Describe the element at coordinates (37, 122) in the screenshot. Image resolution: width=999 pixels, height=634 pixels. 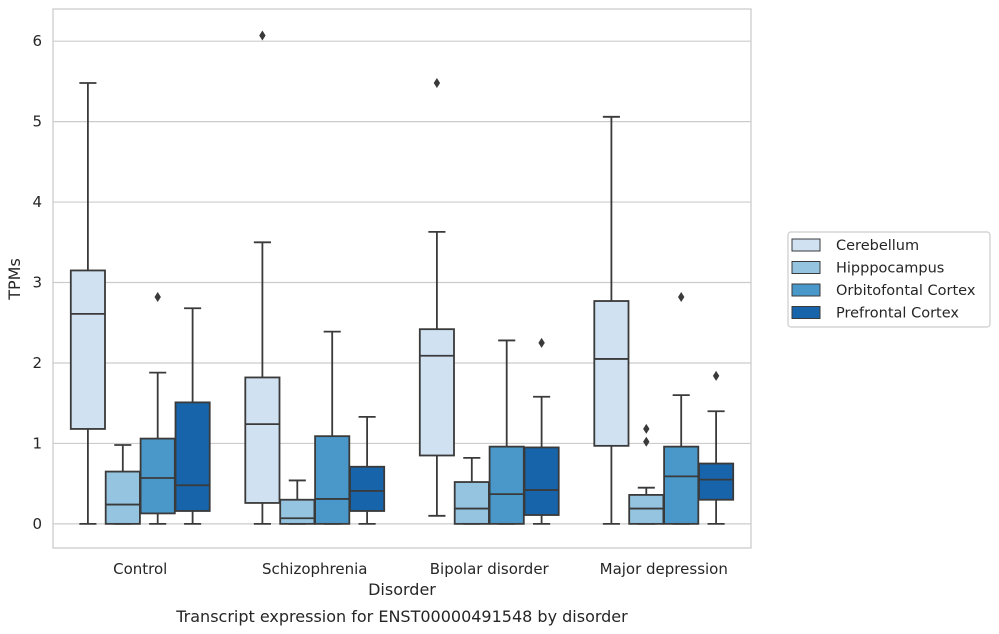
I see `y-tick-label: 5` at that location.